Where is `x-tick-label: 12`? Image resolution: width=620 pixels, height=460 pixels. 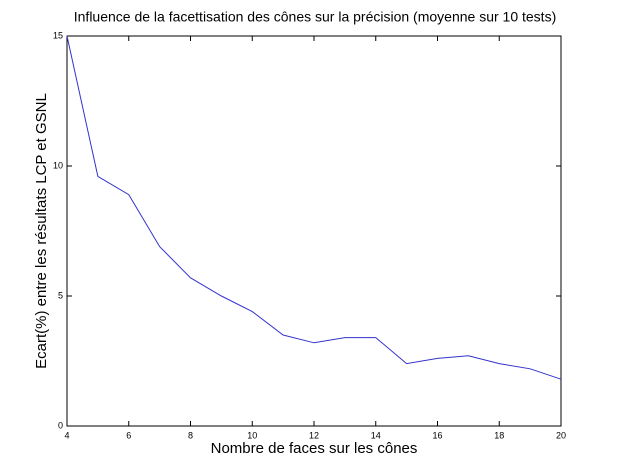 x-tick-label: 12 is located at coordinates (314, 435).